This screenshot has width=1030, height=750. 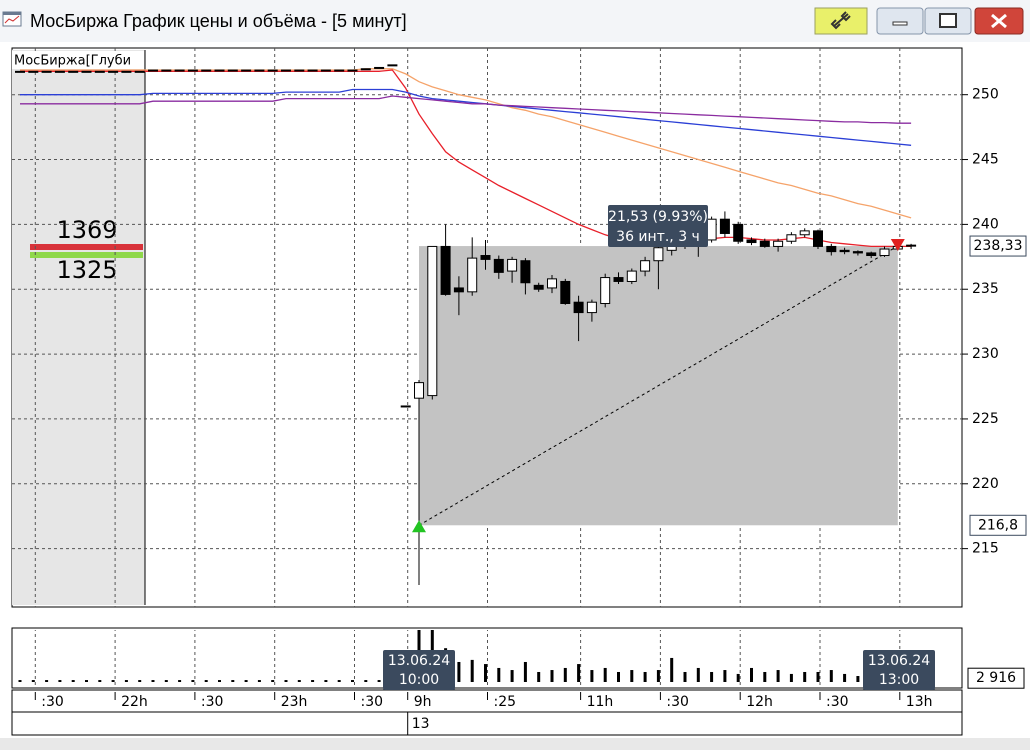 I want to click on price-marker-box, so click(x=998, y=525).